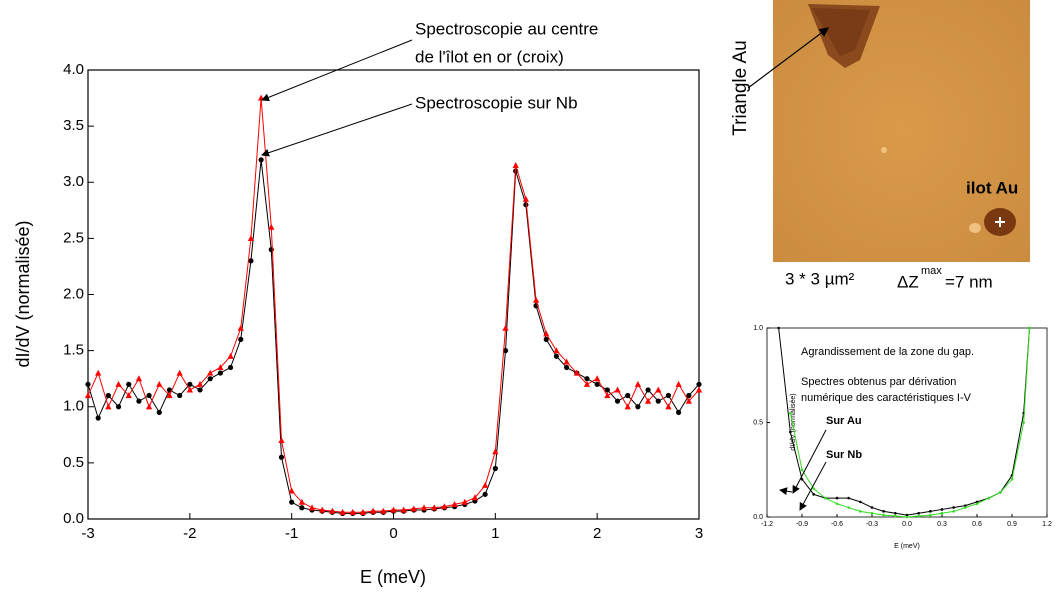 The height and width of the screenshot is (597, 1062). What do you see at coordinates (942, 524) in the screenshot?
I see `x-tick-label: 0.3` at bounding box center [942, 524].